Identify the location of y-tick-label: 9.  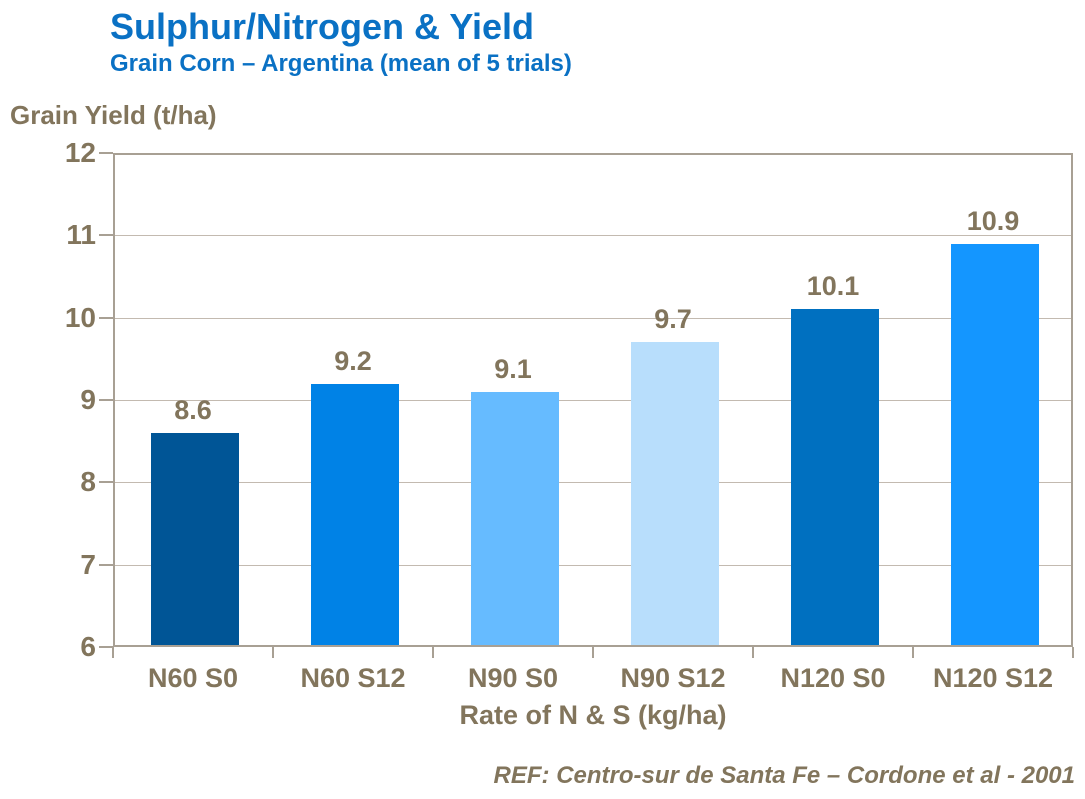
(88, 399).